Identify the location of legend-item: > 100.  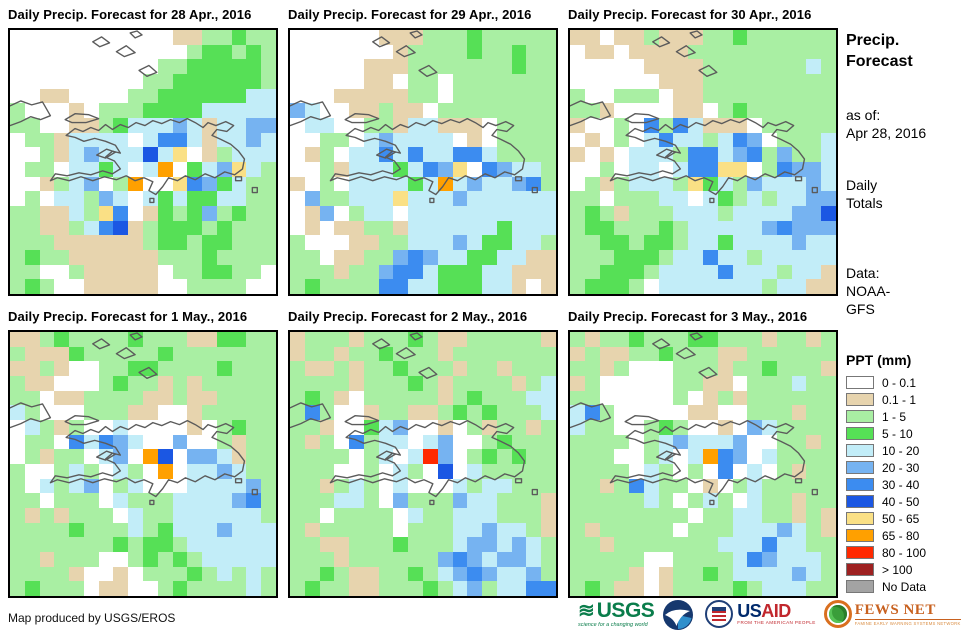
(908, 569).